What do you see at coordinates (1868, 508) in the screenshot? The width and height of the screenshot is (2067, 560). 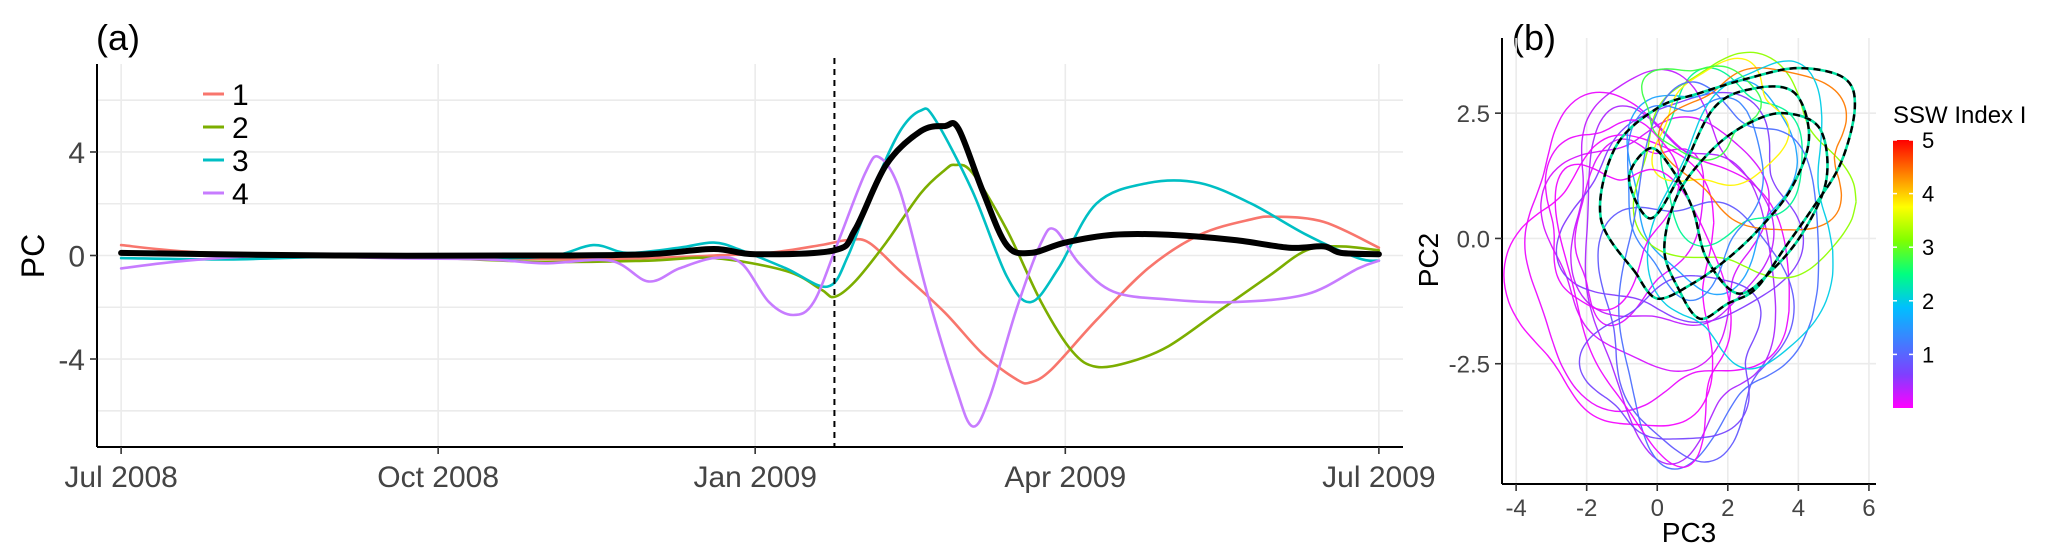 I see `panel-b-x-tick-label: 6` at bounding box center [1868, 508].